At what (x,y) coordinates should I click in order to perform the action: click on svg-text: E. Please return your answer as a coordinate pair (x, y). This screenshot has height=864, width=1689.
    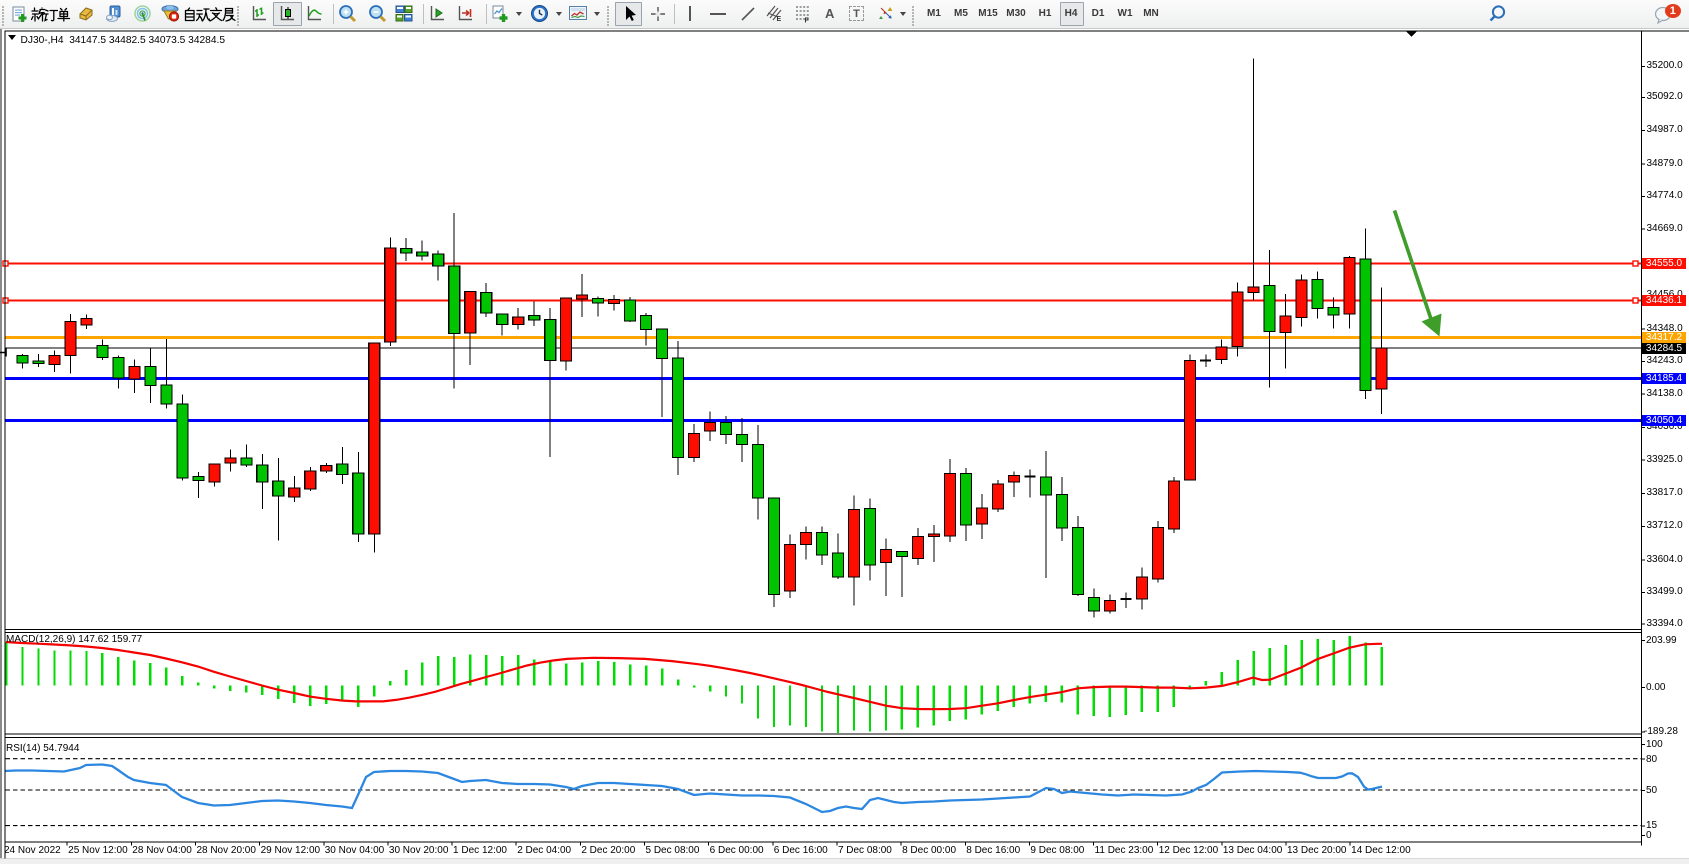
    Looking at the image, I should click on (779, 19).